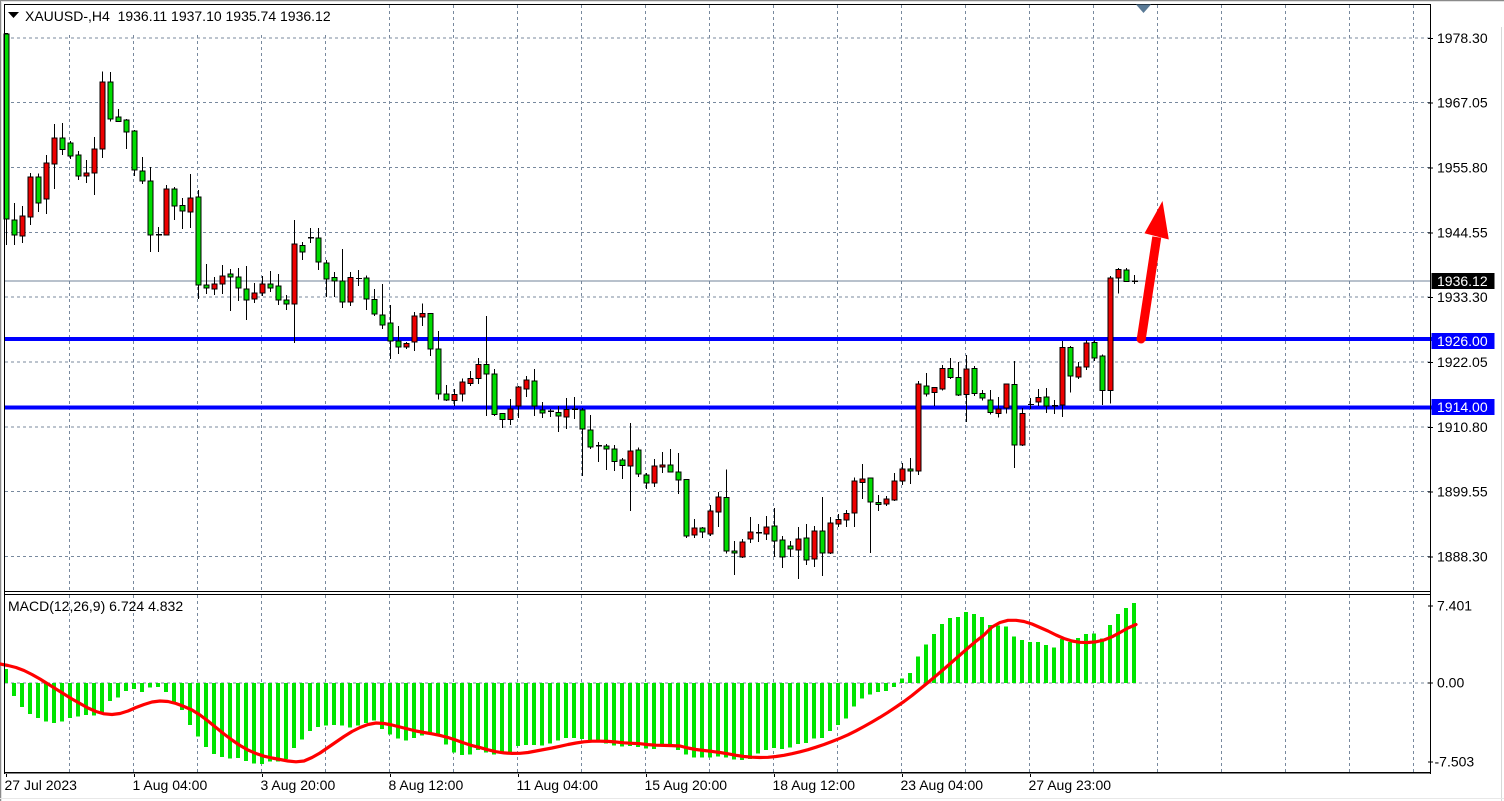 This screenshot has width=1504, height=801. What do you see at coordinates (95, 606) in the screenshot?
I see `svg-text: MACD(12,26,9) 6.724 4.832` at bounding box center [95, 606].